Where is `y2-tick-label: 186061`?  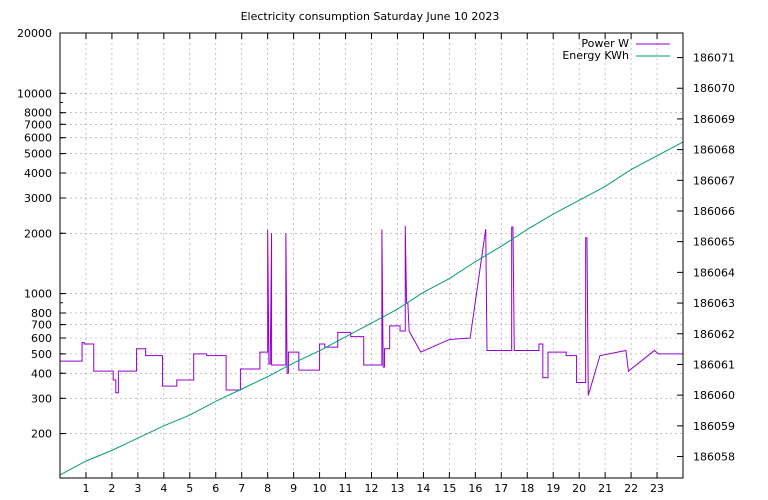
y2-tick-label: 186061 is located at coordinates (714, 364).